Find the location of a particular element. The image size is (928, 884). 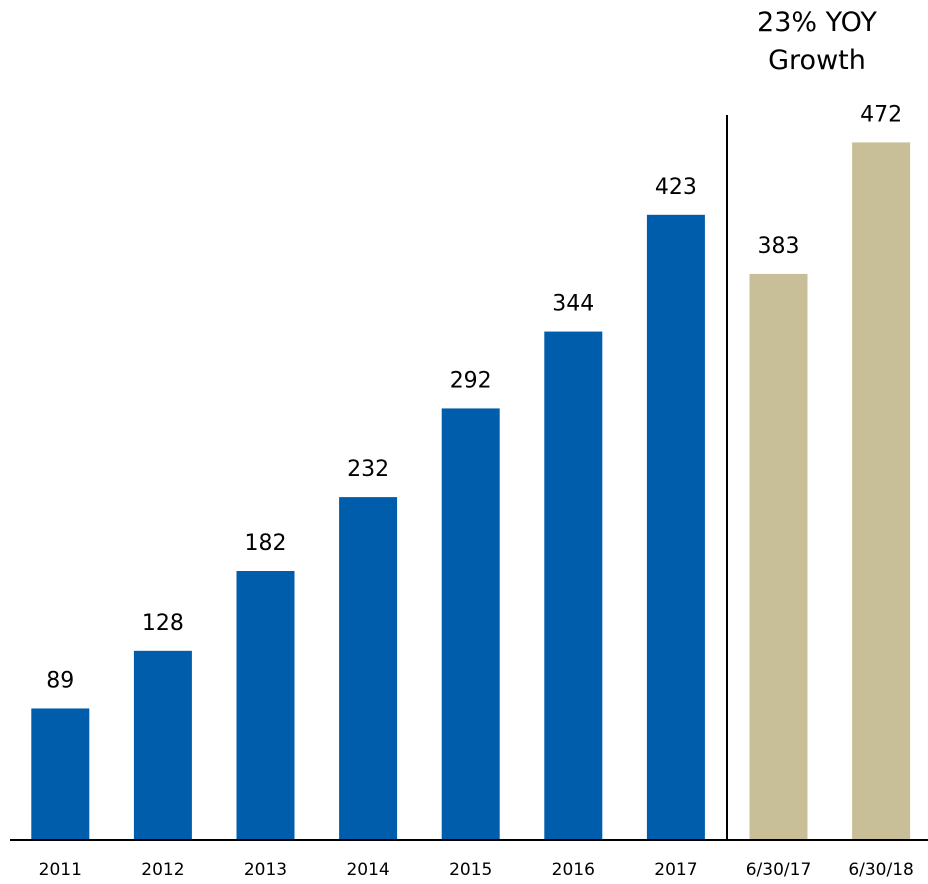

value-label: 182 is located at coordinates (266, 543).